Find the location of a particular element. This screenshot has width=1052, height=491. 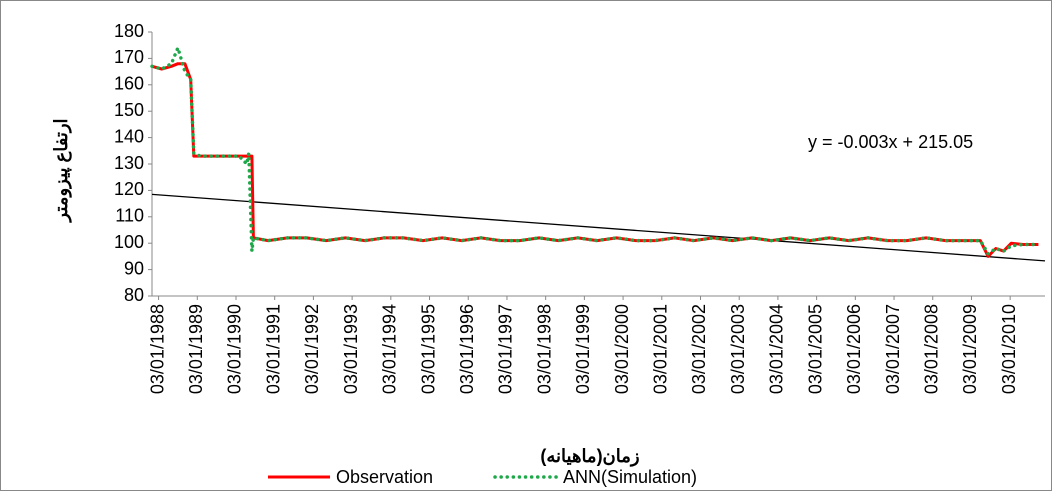

x-tick-label: 03/01/2000 is located at coordinates (622, 349).